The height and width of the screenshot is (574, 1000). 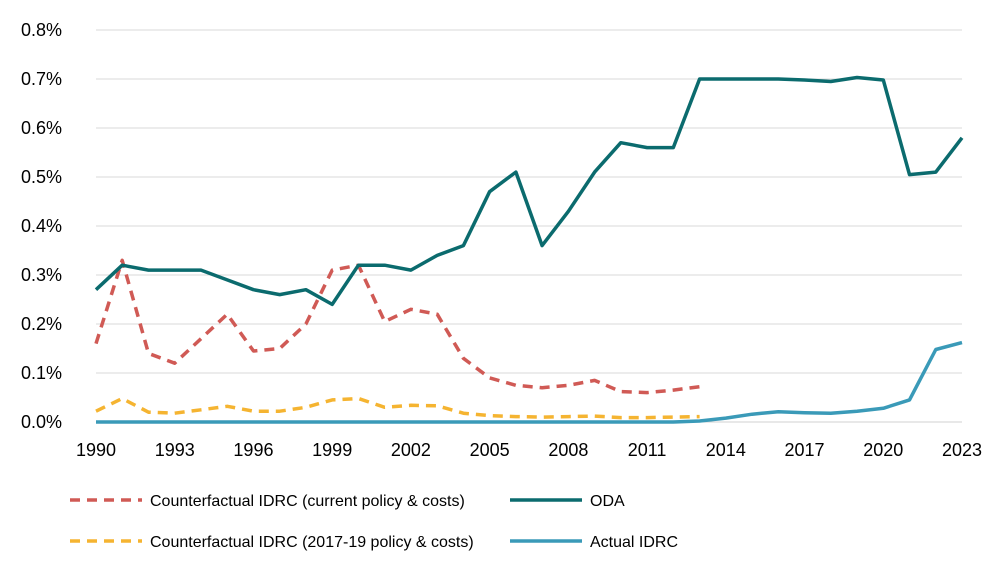 What do you see at coordinates (41, 30) in the screenshot?
I see `y-tick-label: 0.8%` at bounding box center [41, 30].